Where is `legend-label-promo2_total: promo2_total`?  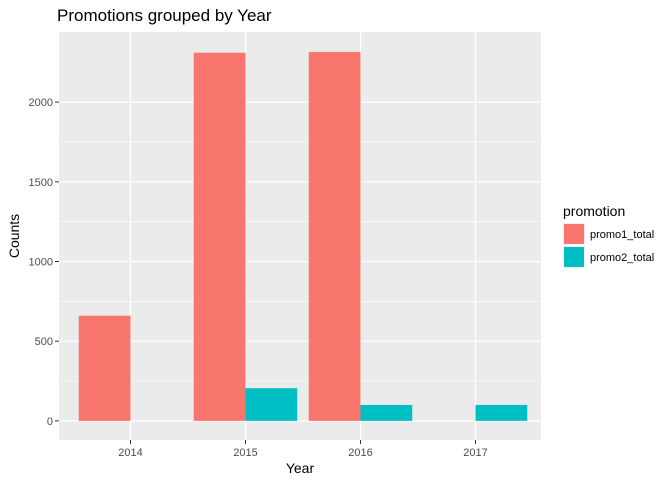
legend-label-promo2_total: promo2_total is located at coordinates (622, 258).